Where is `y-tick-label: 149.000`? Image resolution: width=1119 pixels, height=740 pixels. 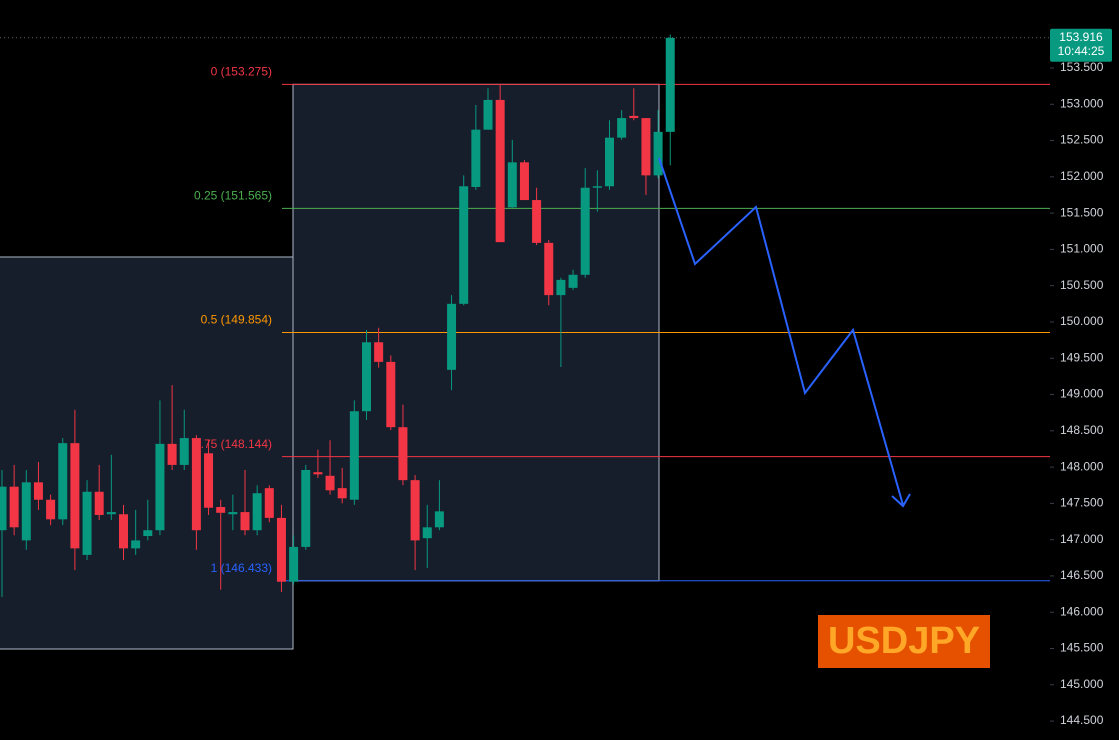 y-tick-label: 149.000 is located at coordinates (1082, 394).